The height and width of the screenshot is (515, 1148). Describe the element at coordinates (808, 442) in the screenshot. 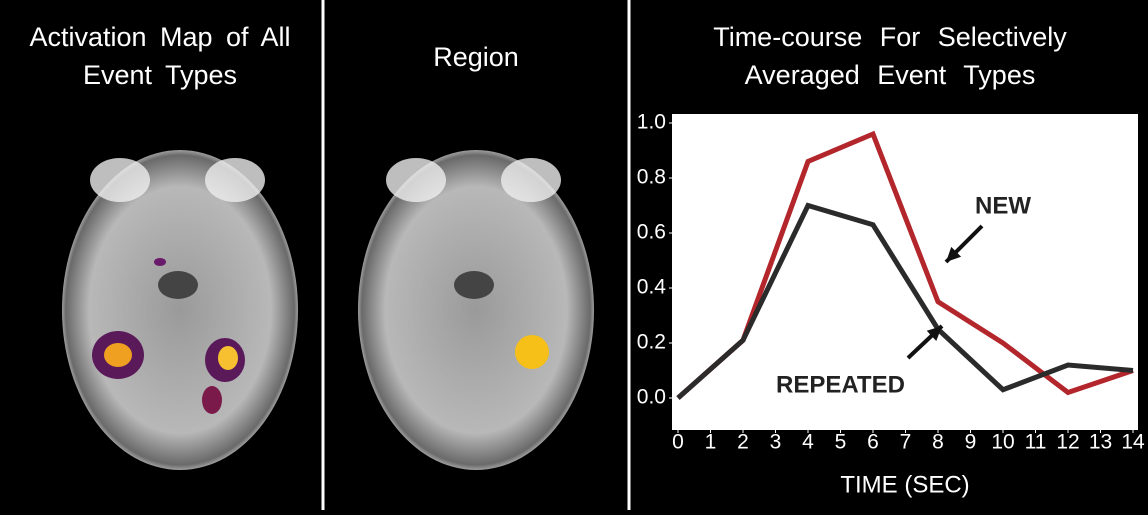

I see `x-tick-label: 4` at that location.